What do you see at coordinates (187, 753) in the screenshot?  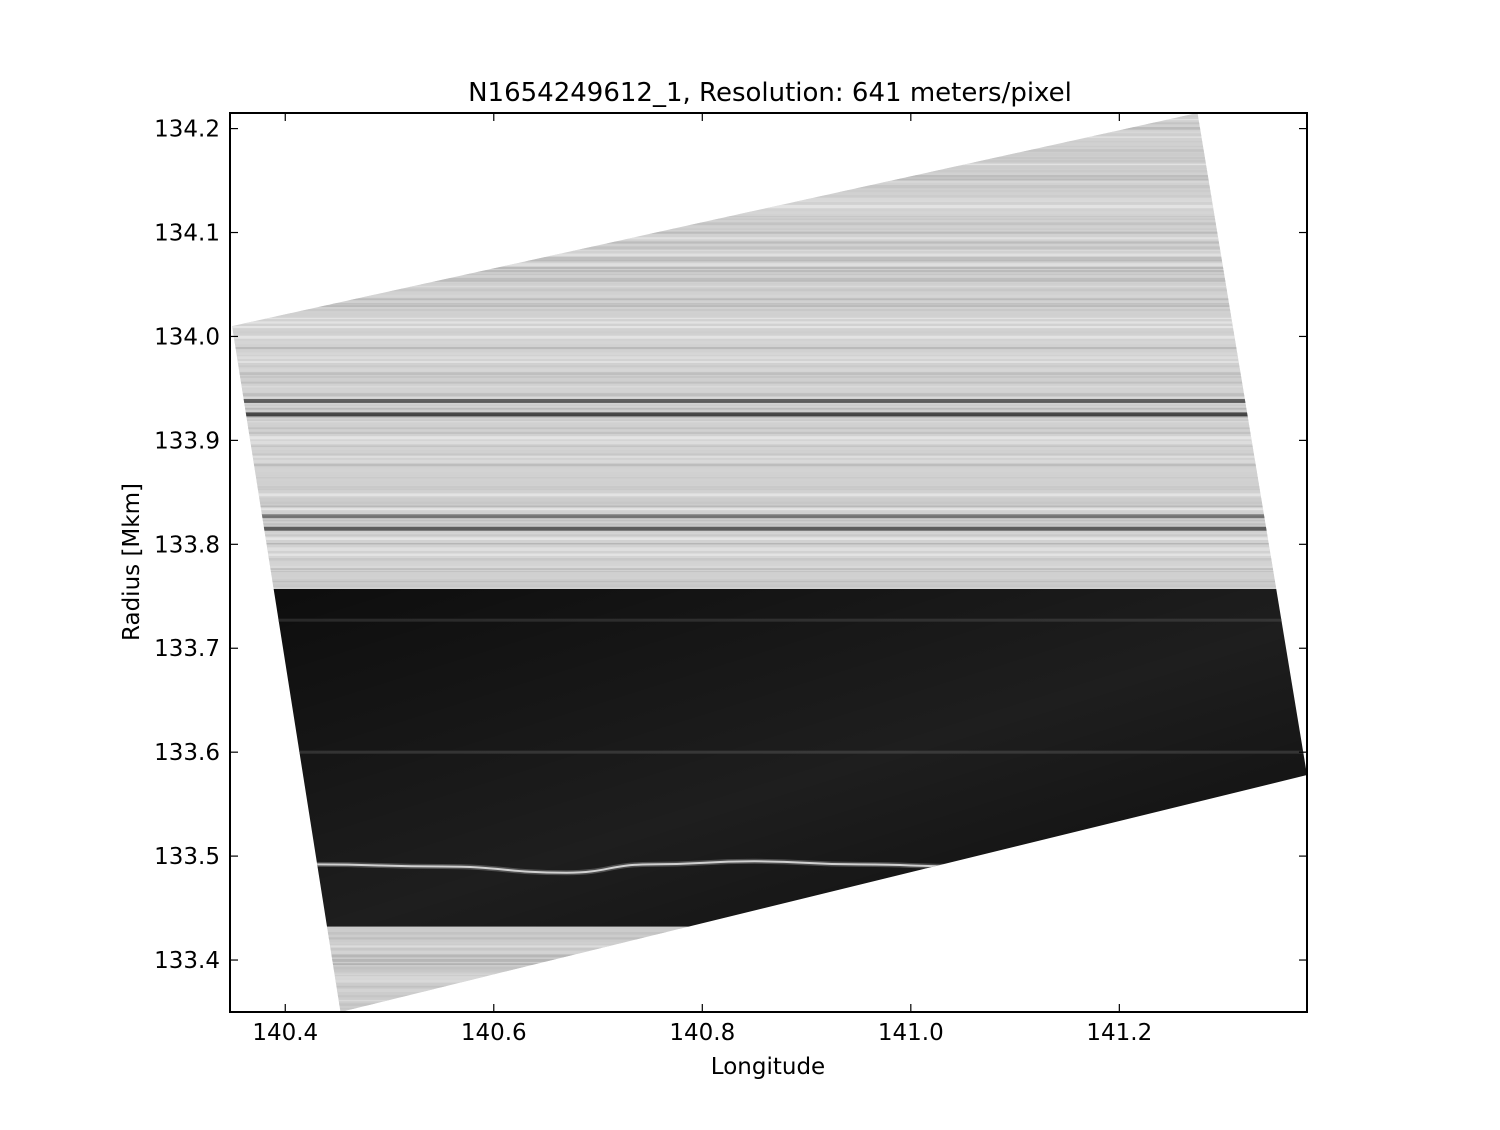 I see `y-tick-label: 133.6` at bounding box center [187, 753].